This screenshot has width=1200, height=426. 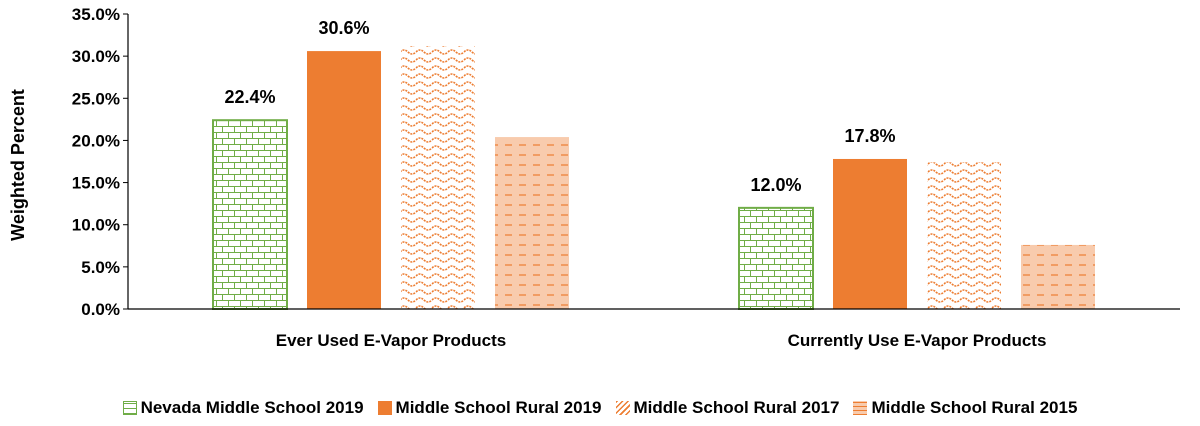 I want to click on y-tick-label: 20.0%, so click(x=96, y=140).